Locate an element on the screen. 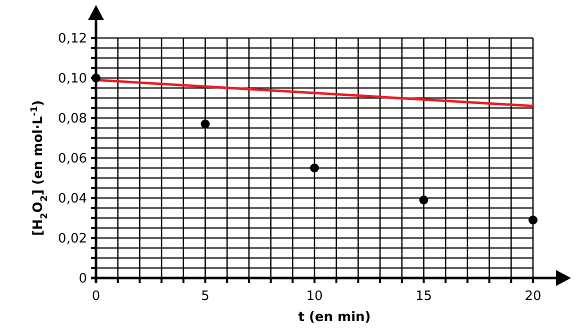  y-tick-label: 0 is located at coordinates (82, 279).